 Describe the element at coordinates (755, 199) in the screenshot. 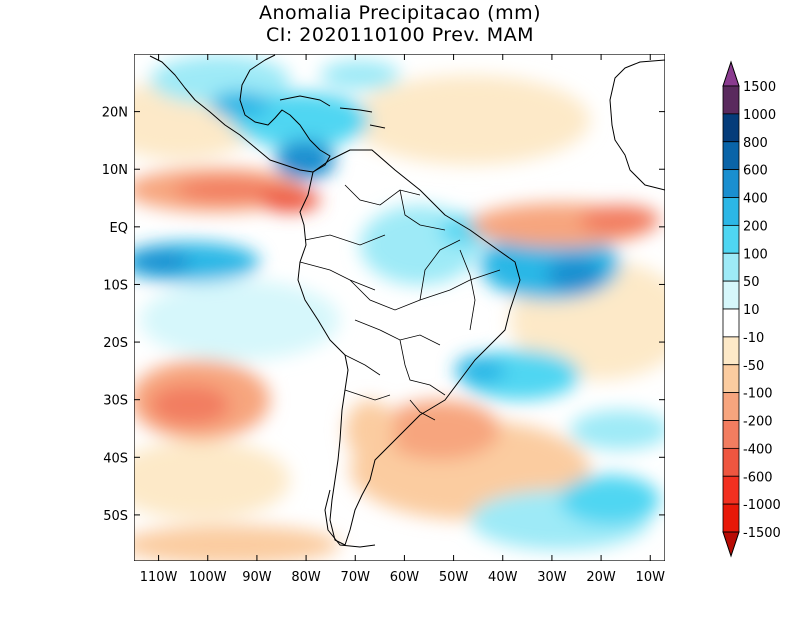

I see `colorbar-label: 400` at that location.